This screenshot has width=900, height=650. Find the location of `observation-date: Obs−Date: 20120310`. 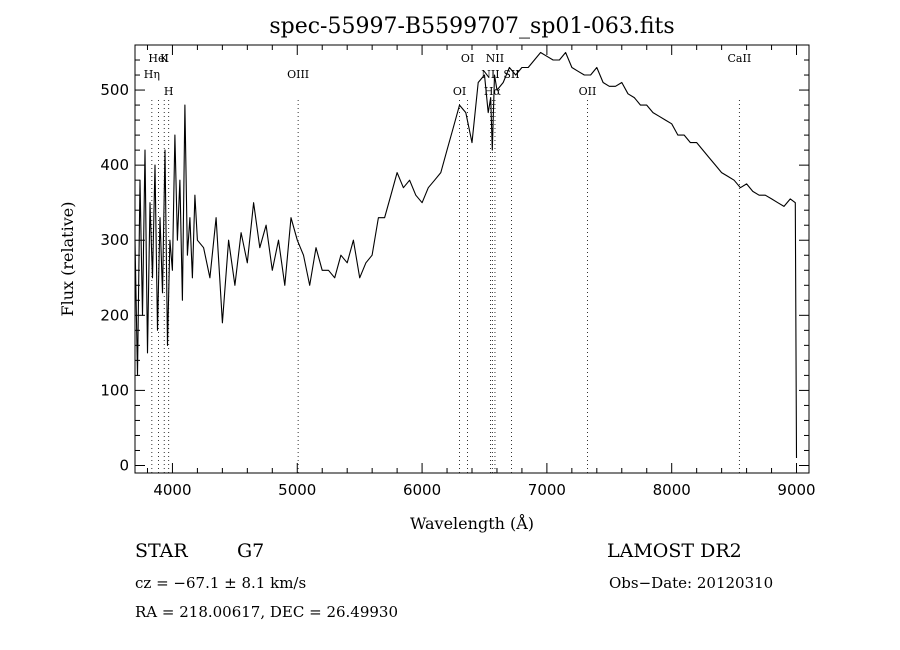

observation-date: Obs−Date: 20120310 is located at coordinates (691, 583).